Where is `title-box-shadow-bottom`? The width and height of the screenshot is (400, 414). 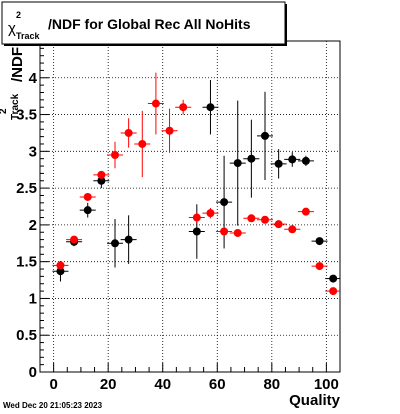 title-box-shadow-bottom is located at coordinates (145, 45).